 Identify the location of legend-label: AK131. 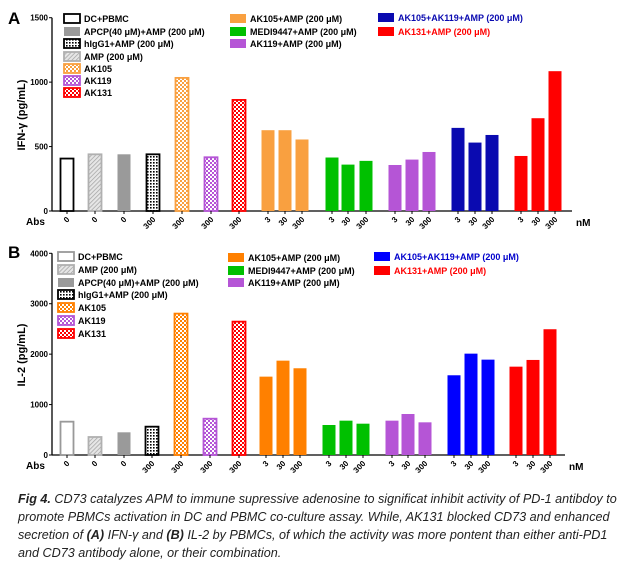
(92, 334).